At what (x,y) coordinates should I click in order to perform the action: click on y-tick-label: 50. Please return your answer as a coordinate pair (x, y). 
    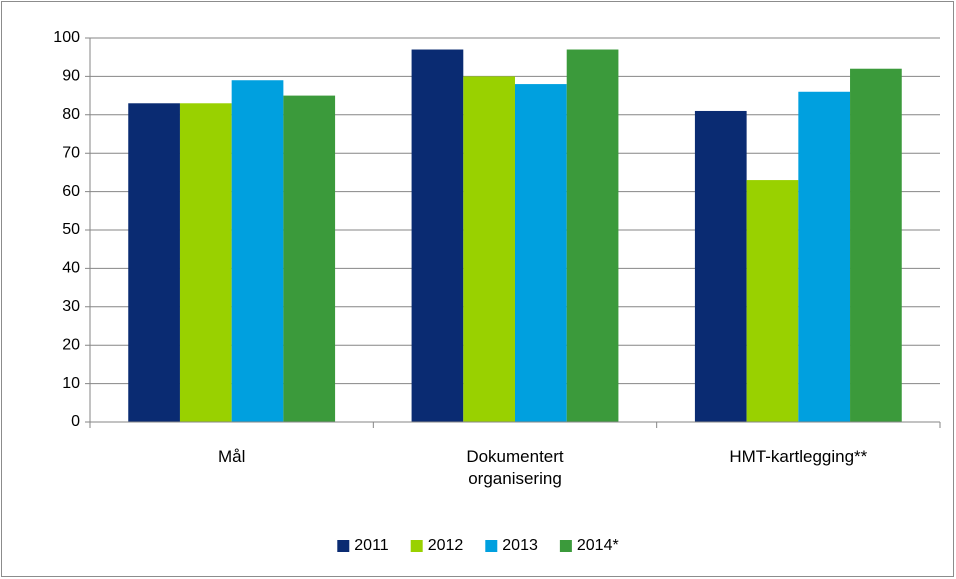
    Looking at the image, I should click on (71, 229).